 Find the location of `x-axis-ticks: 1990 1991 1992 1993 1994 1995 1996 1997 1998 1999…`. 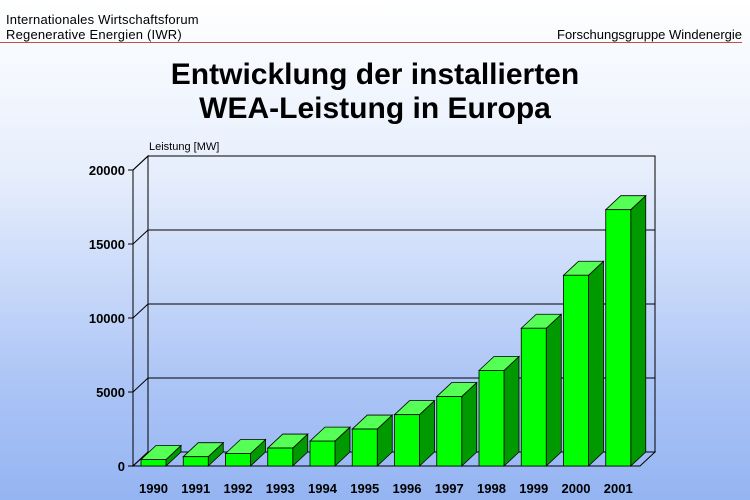

x-axis-ticks: 1990 1991 1992 1993 1994 1995 1996 1997 1998 1999… is located at coordinates (386, 488).